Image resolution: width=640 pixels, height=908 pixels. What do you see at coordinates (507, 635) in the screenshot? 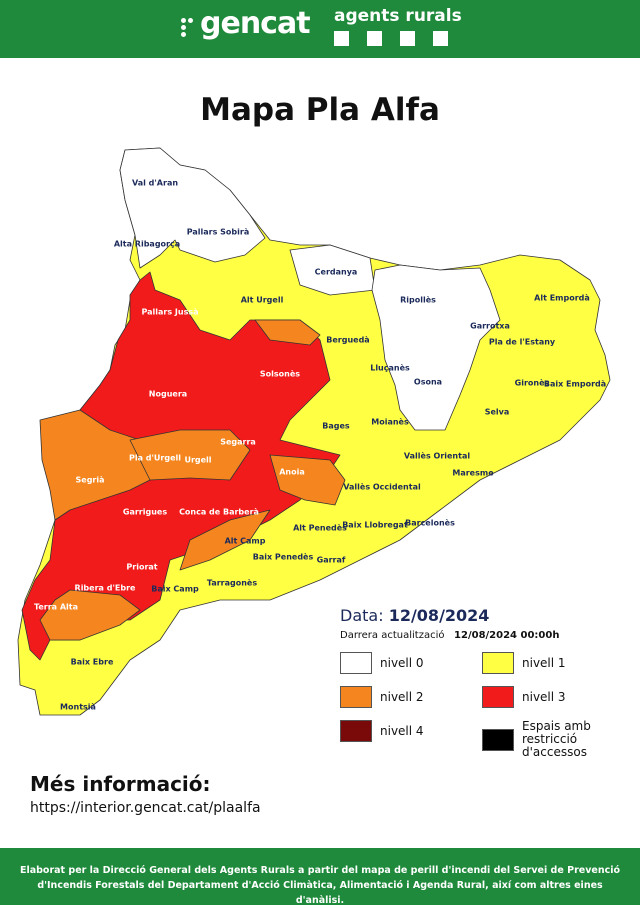
I see `updated-value: 12/08/2024 00:00h` at bounding box center [507, 635].